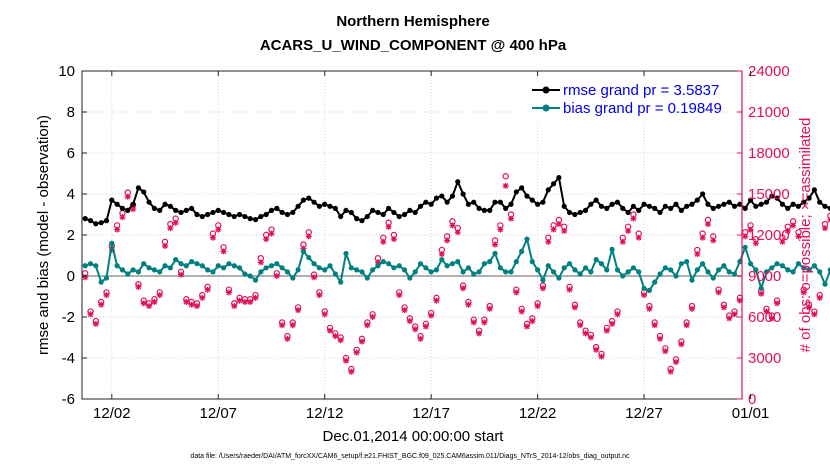 The image size is (830, 470). I want to click on y-left-tick-label: 8, so click(71, 112).